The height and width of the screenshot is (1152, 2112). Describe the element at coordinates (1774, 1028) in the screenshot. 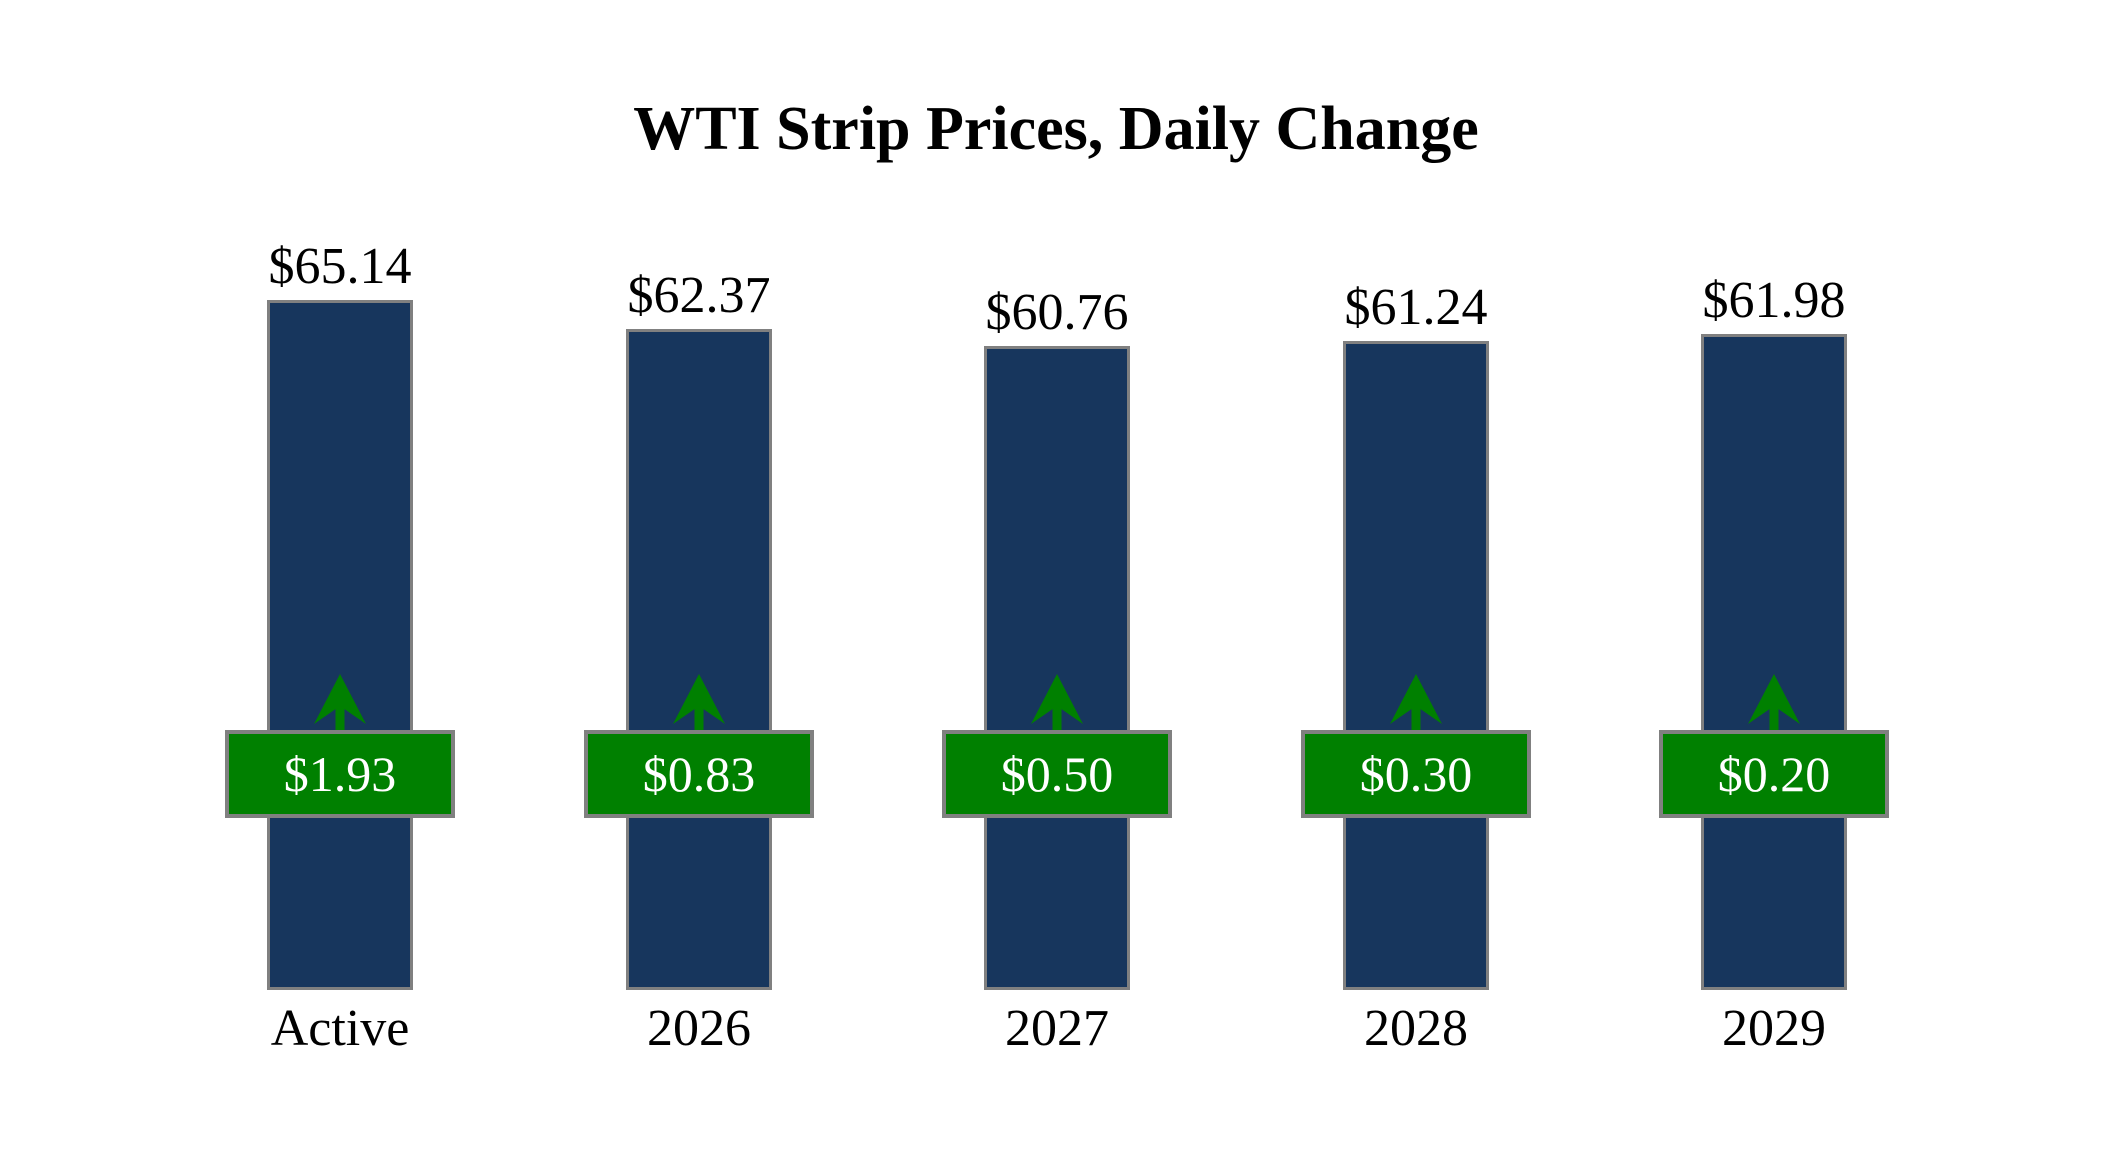

I see `category-label: 2029` at that location.